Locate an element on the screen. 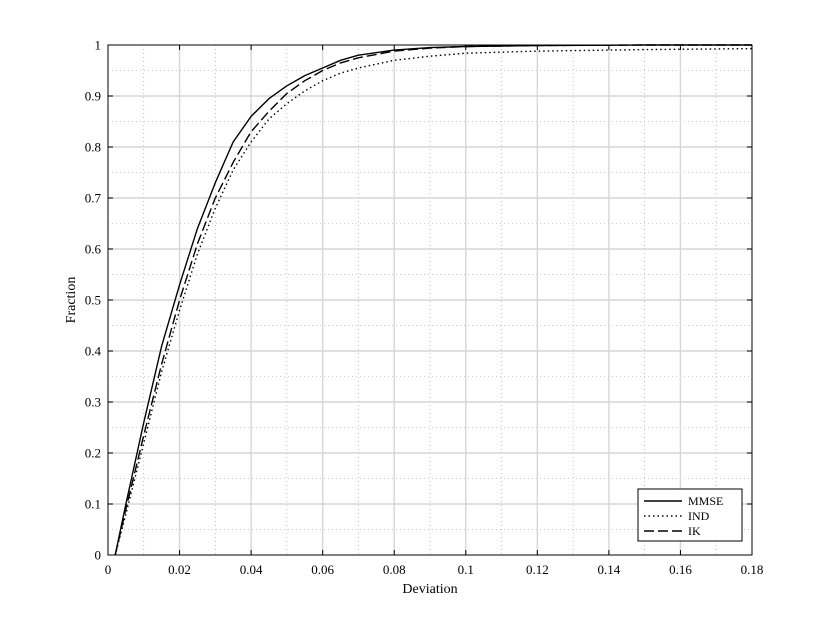 The height and width of the screenshot is (623, 830). x-tick-label: 0.16 is located at coordinates (680, 569).